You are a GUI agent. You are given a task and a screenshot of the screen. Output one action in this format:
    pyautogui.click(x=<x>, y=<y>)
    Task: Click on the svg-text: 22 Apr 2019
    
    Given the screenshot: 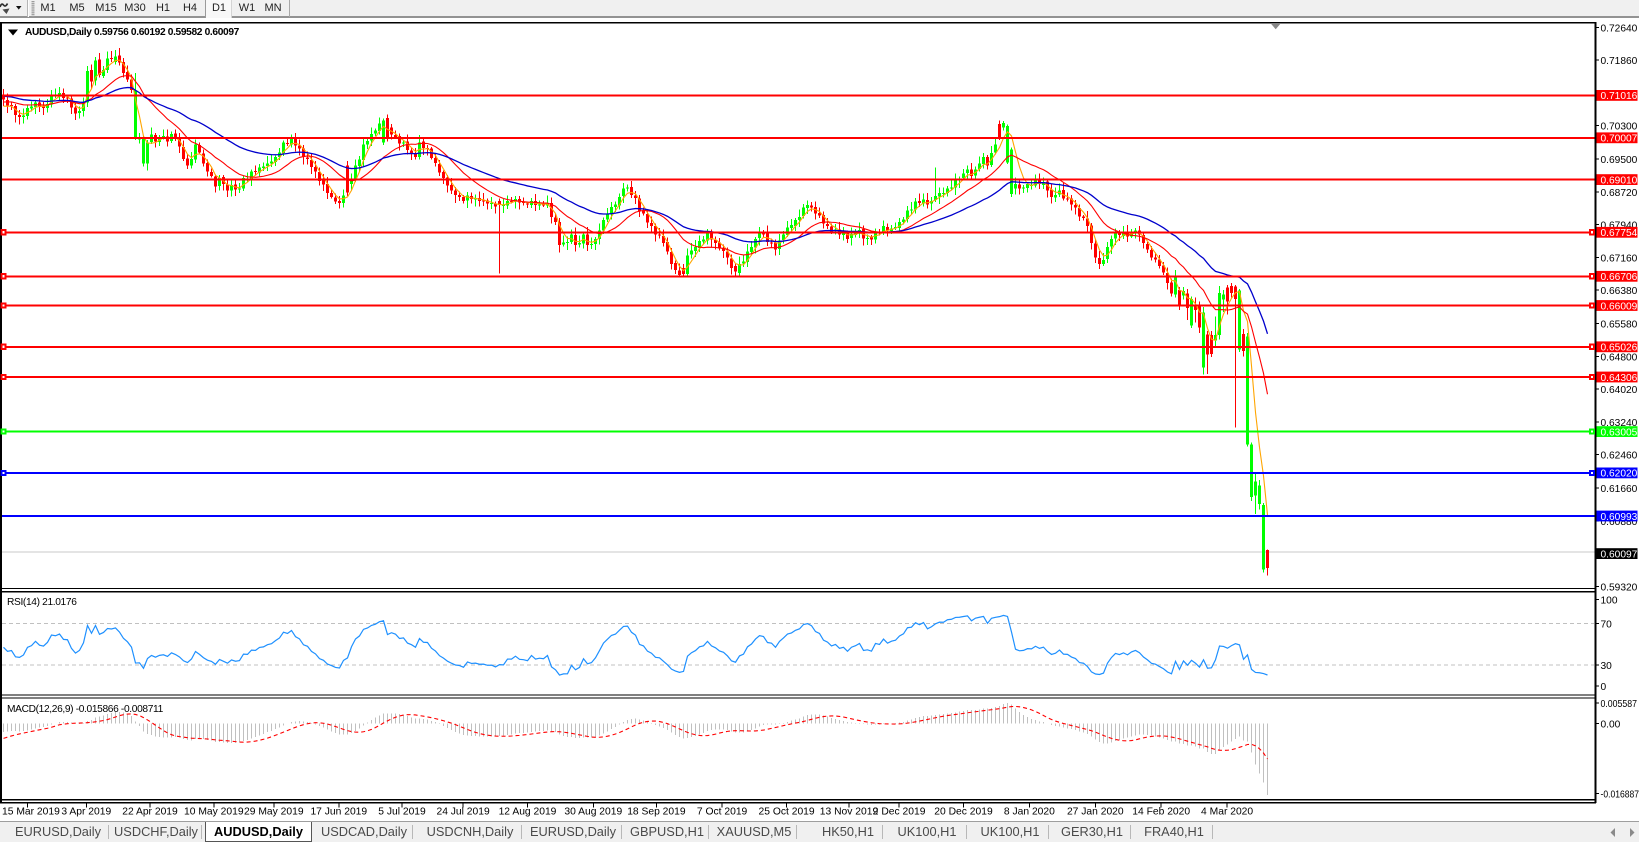 What is the action you would take?
    pyautogui.click(x=150, y=812)
    